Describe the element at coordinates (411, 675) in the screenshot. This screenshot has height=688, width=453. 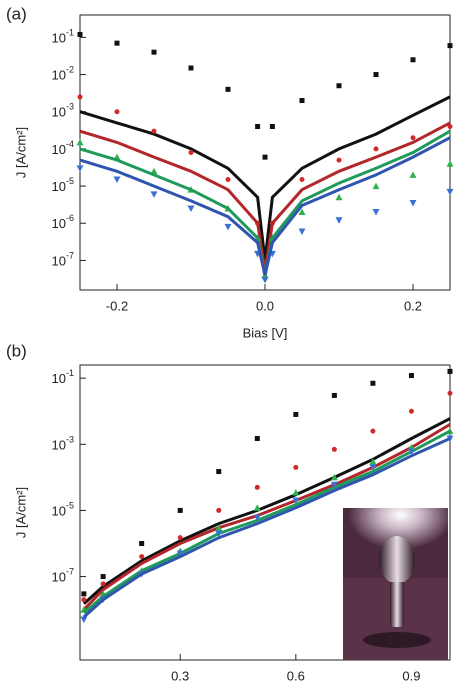
I see `x-tick-label: 0.9` at that location.